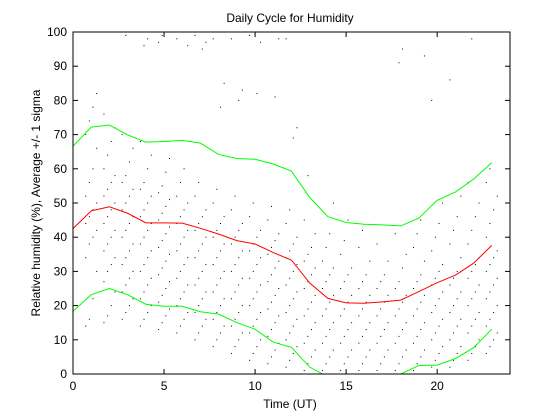  What do you see at coordinates (73, 386) in the screenshot?
I see `x-tick-label: 0` at bounding box center [73, 386].